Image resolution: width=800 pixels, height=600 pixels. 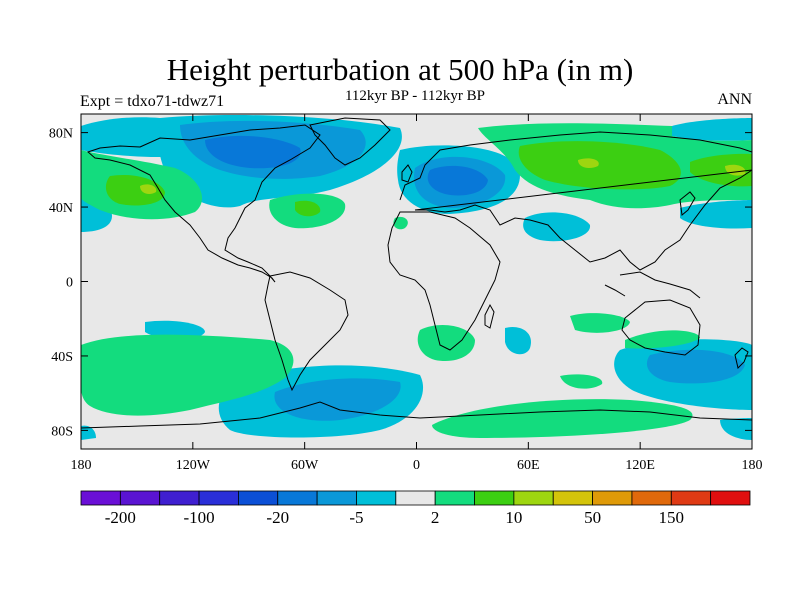 What do you see at coordinates (444, 281) in the screenshot?
I see `africa-coast` at bounding box center [444, 281].